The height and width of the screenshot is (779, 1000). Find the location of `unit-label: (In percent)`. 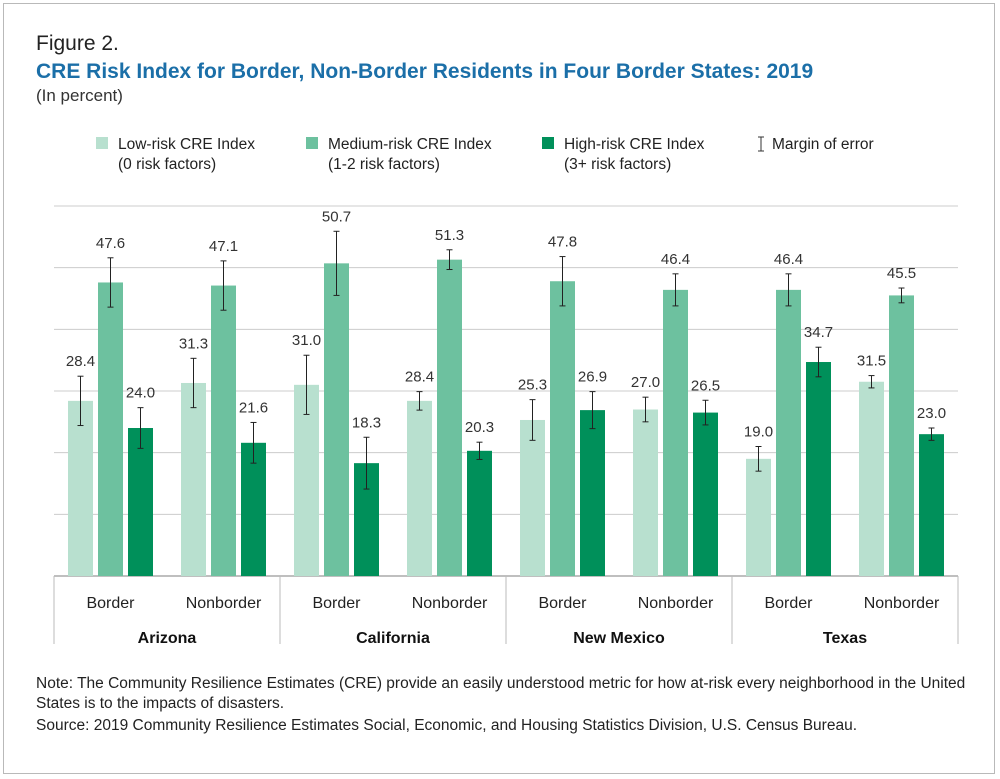

unit-label: (In percent) is located at coordinates (79, 95).